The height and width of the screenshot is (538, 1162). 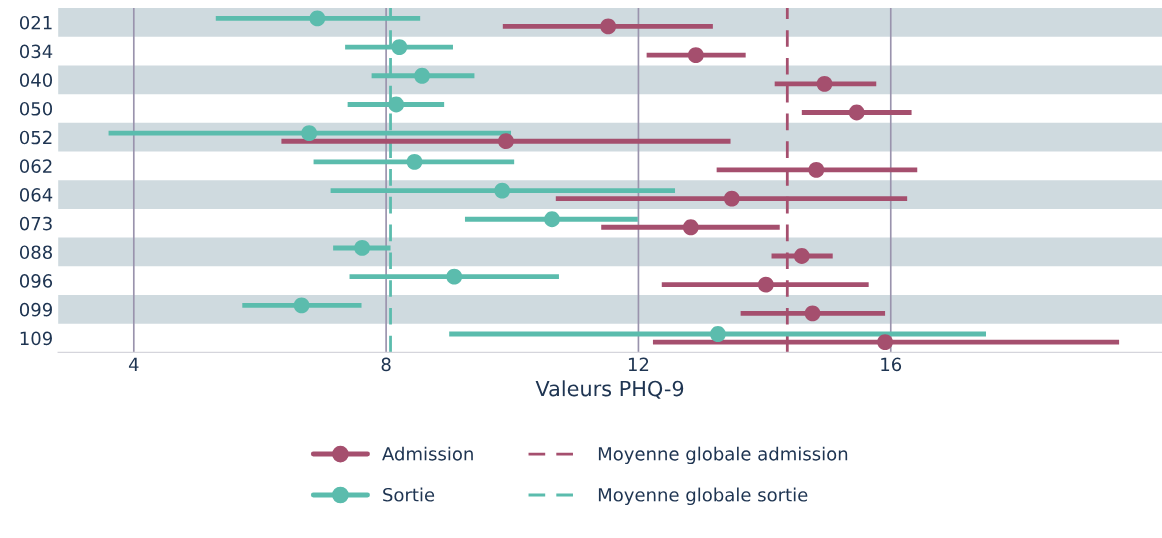 I want to click on legend-label: Sortie, so click(x=409, y=494).